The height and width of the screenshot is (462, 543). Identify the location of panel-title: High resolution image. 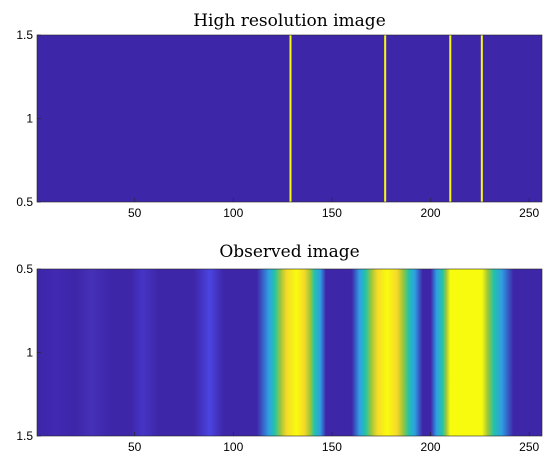
(289, 21).